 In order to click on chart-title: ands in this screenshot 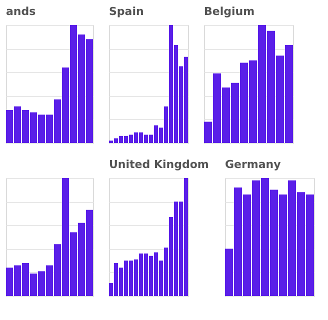, I will do `click(21, 11)`.